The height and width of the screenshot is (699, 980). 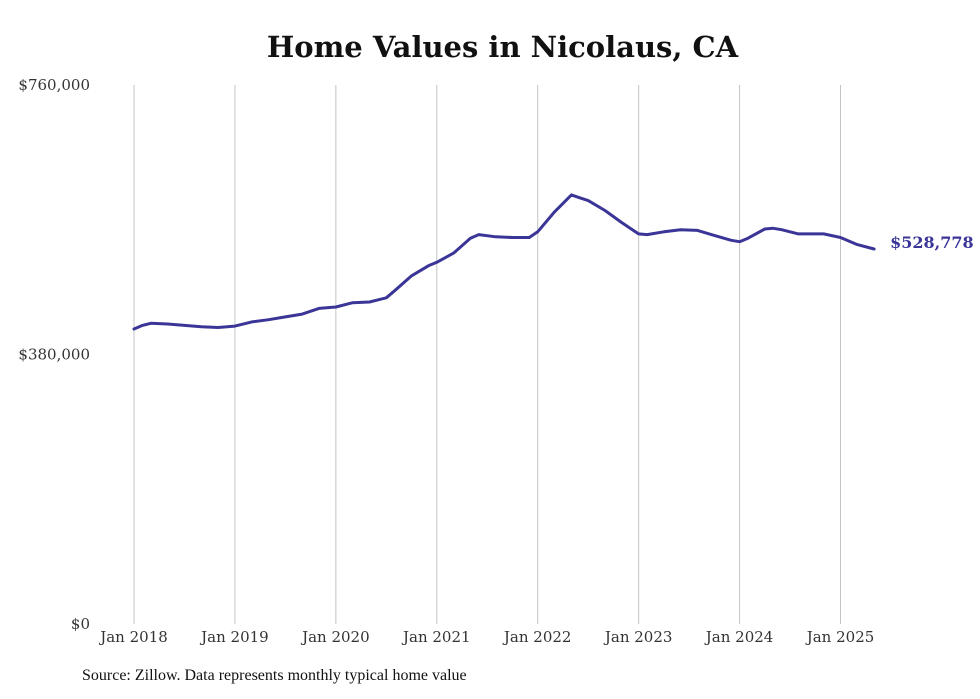 What do you see at coordinates (932, 242) in the screenshot?
I see `end-value-label: $528,778` at bounding box center [932, 242].